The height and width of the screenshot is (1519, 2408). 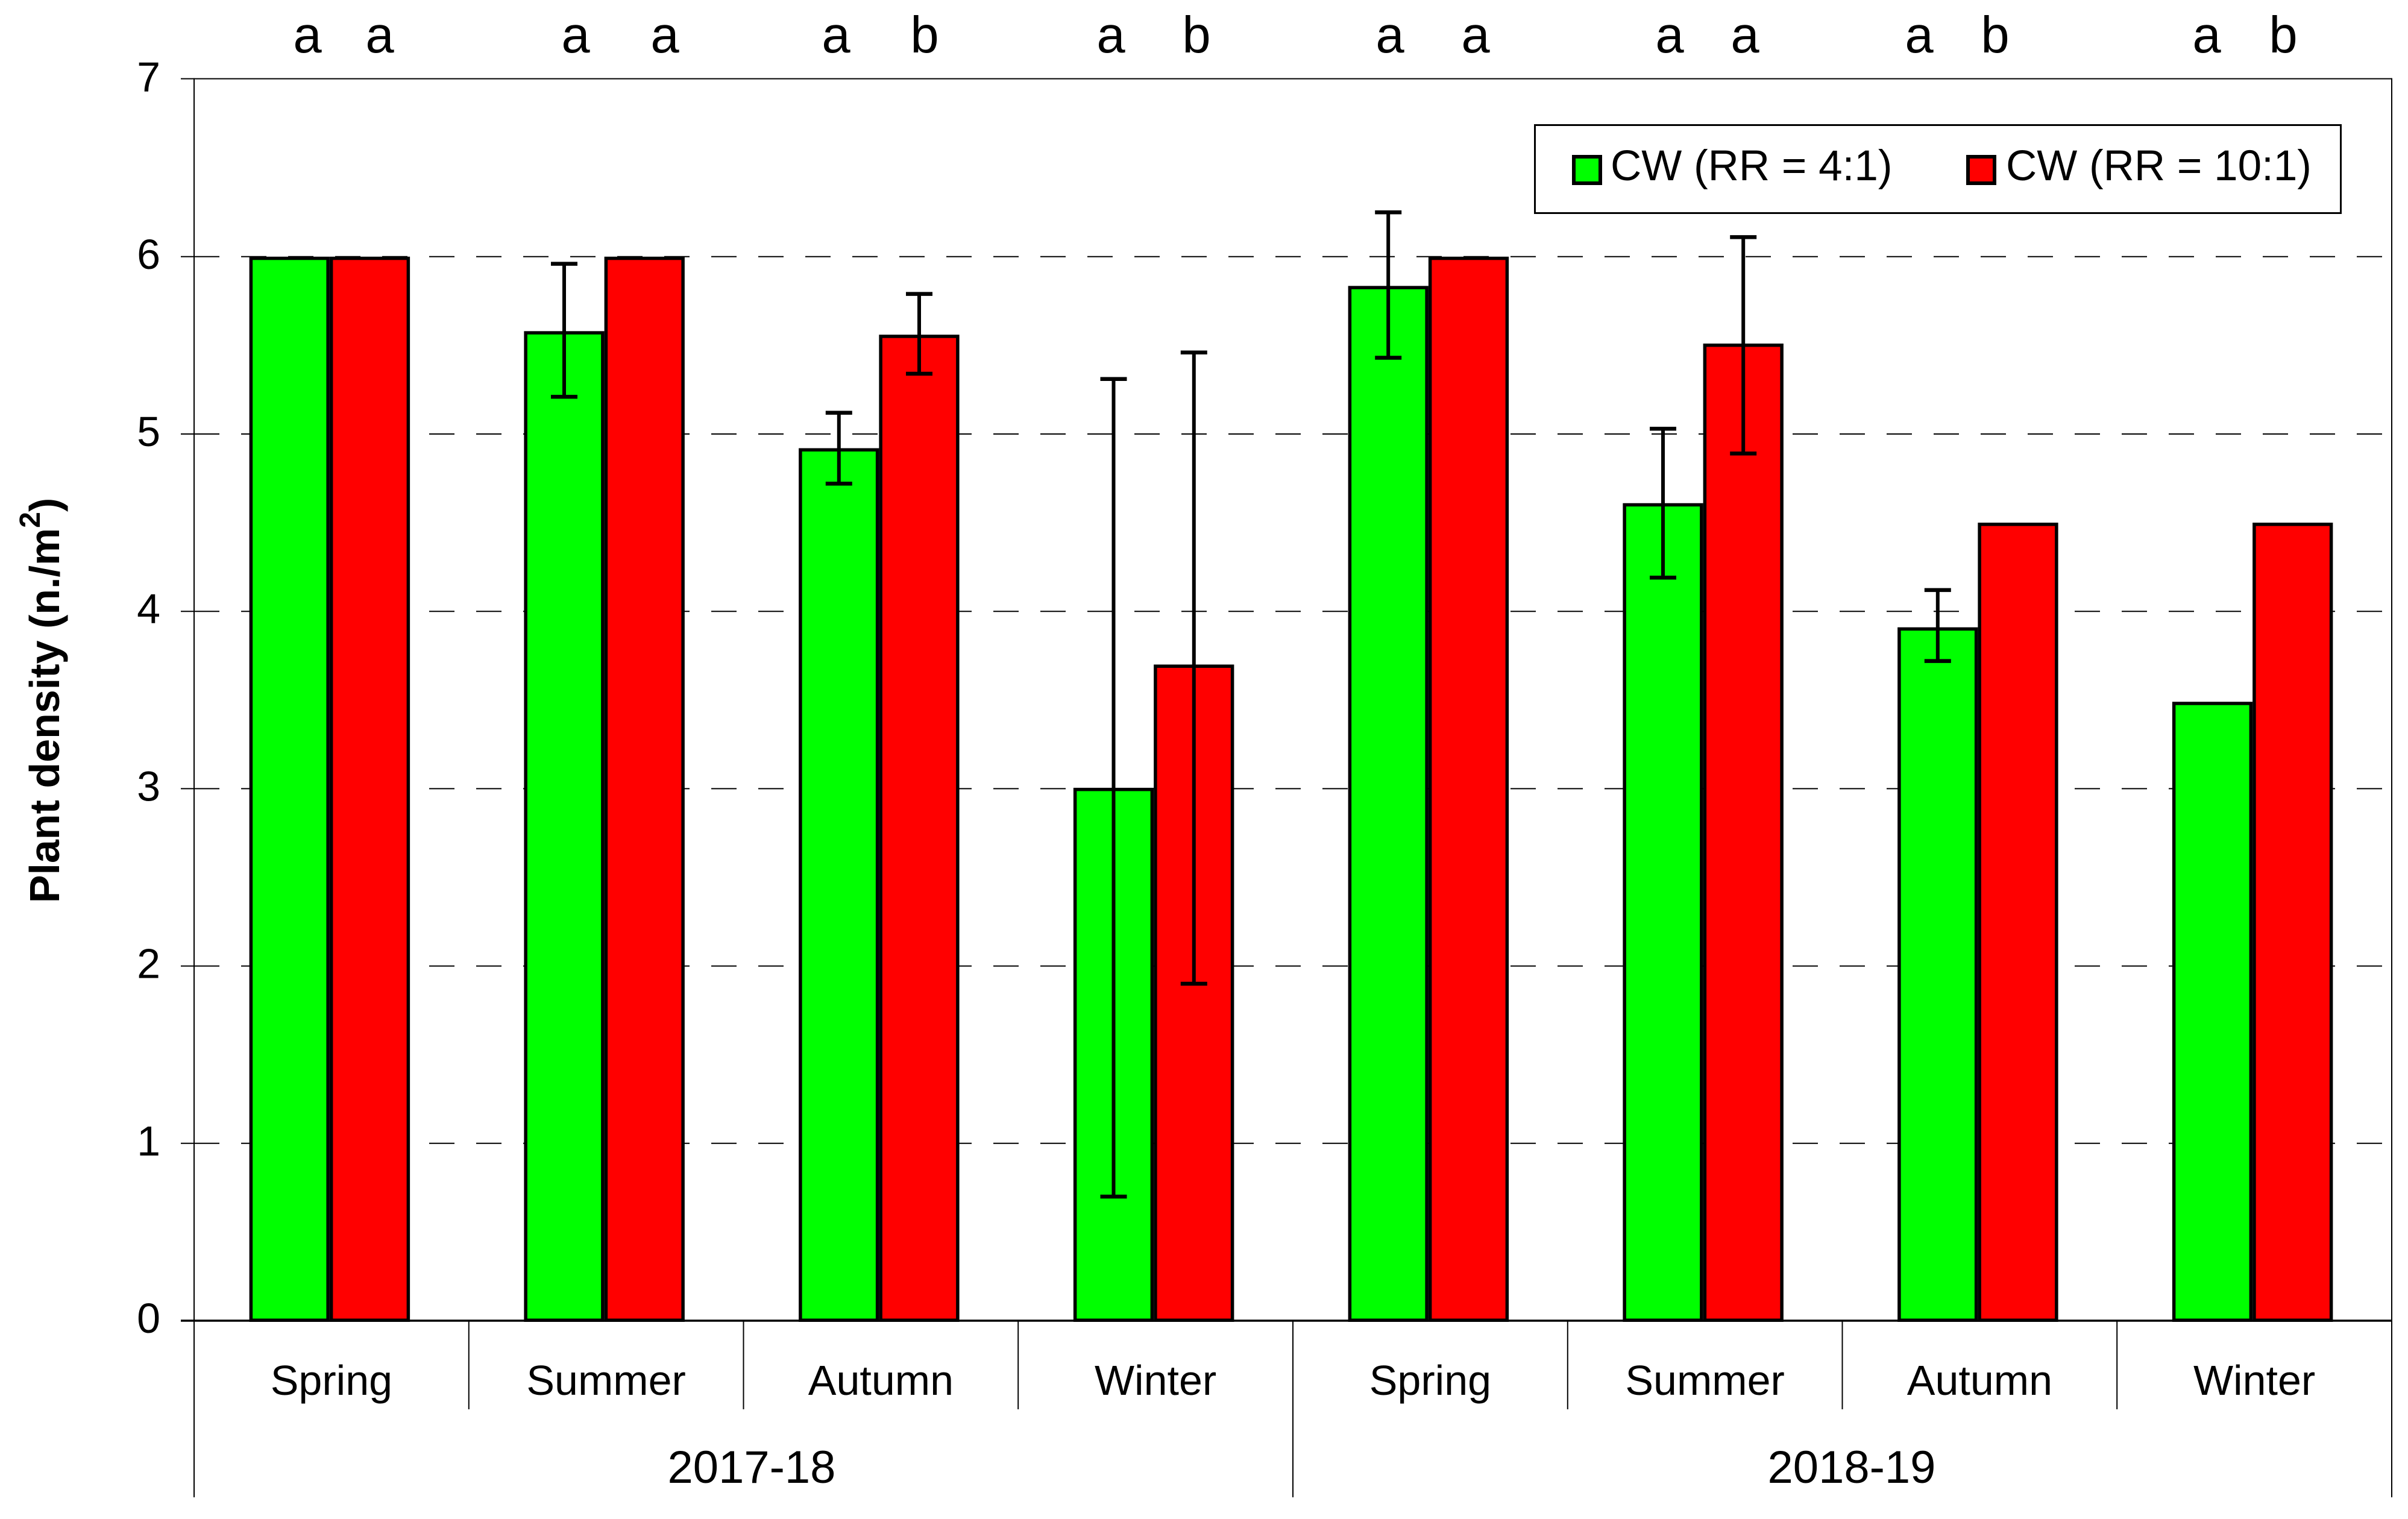 I want to click on svg-text: CW (RR = 4:1), so click(x=1751, y=166).